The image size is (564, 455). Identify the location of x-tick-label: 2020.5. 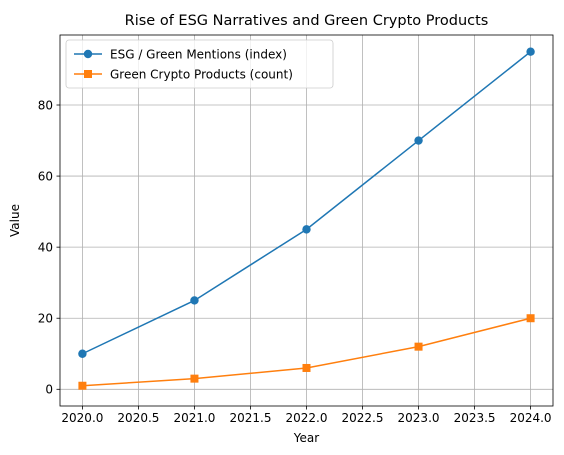
(138, 418).